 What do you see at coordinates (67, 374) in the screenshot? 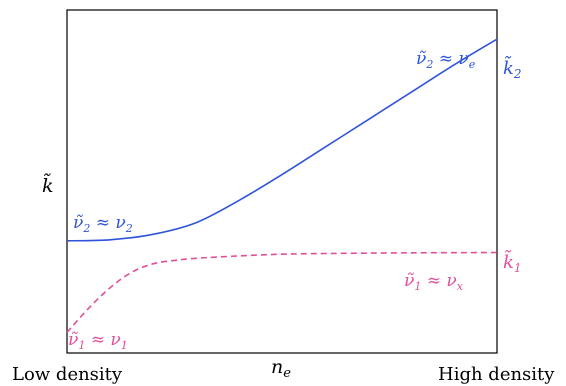
I see `x-ticklabel-low: Low density` at bounding box center [67, 374].